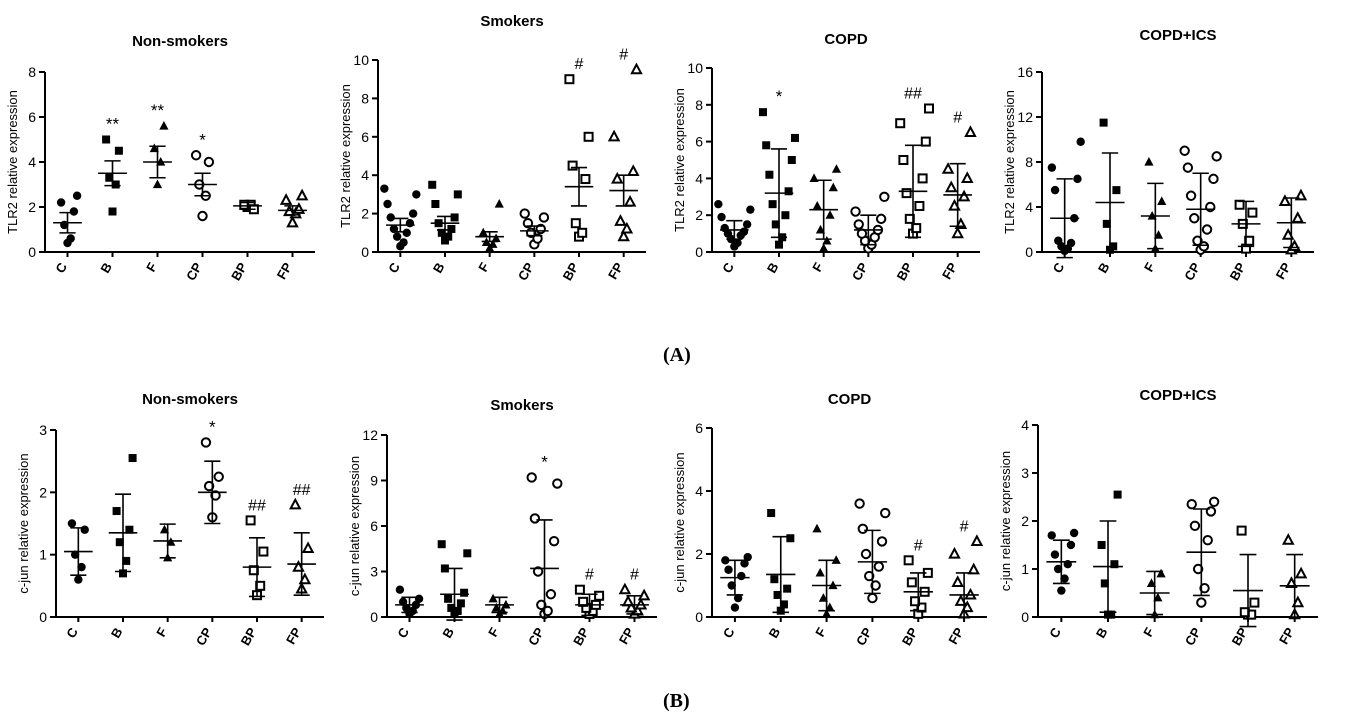 Image resolution: width=1359 pixels, height=722 pixels. Describe the element at coordinates (180, 41) in the screenshot. I see `chart-title: Non-smokers` at that location.